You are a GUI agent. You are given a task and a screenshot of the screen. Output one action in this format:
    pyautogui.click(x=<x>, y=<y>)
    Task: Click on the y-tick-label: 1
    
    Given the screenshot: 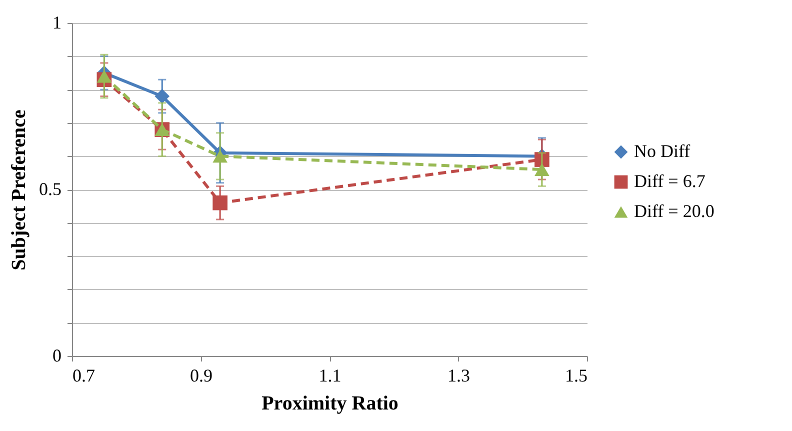 What is the action you would take?
    pyautogui.click(x=57, y=22)
    